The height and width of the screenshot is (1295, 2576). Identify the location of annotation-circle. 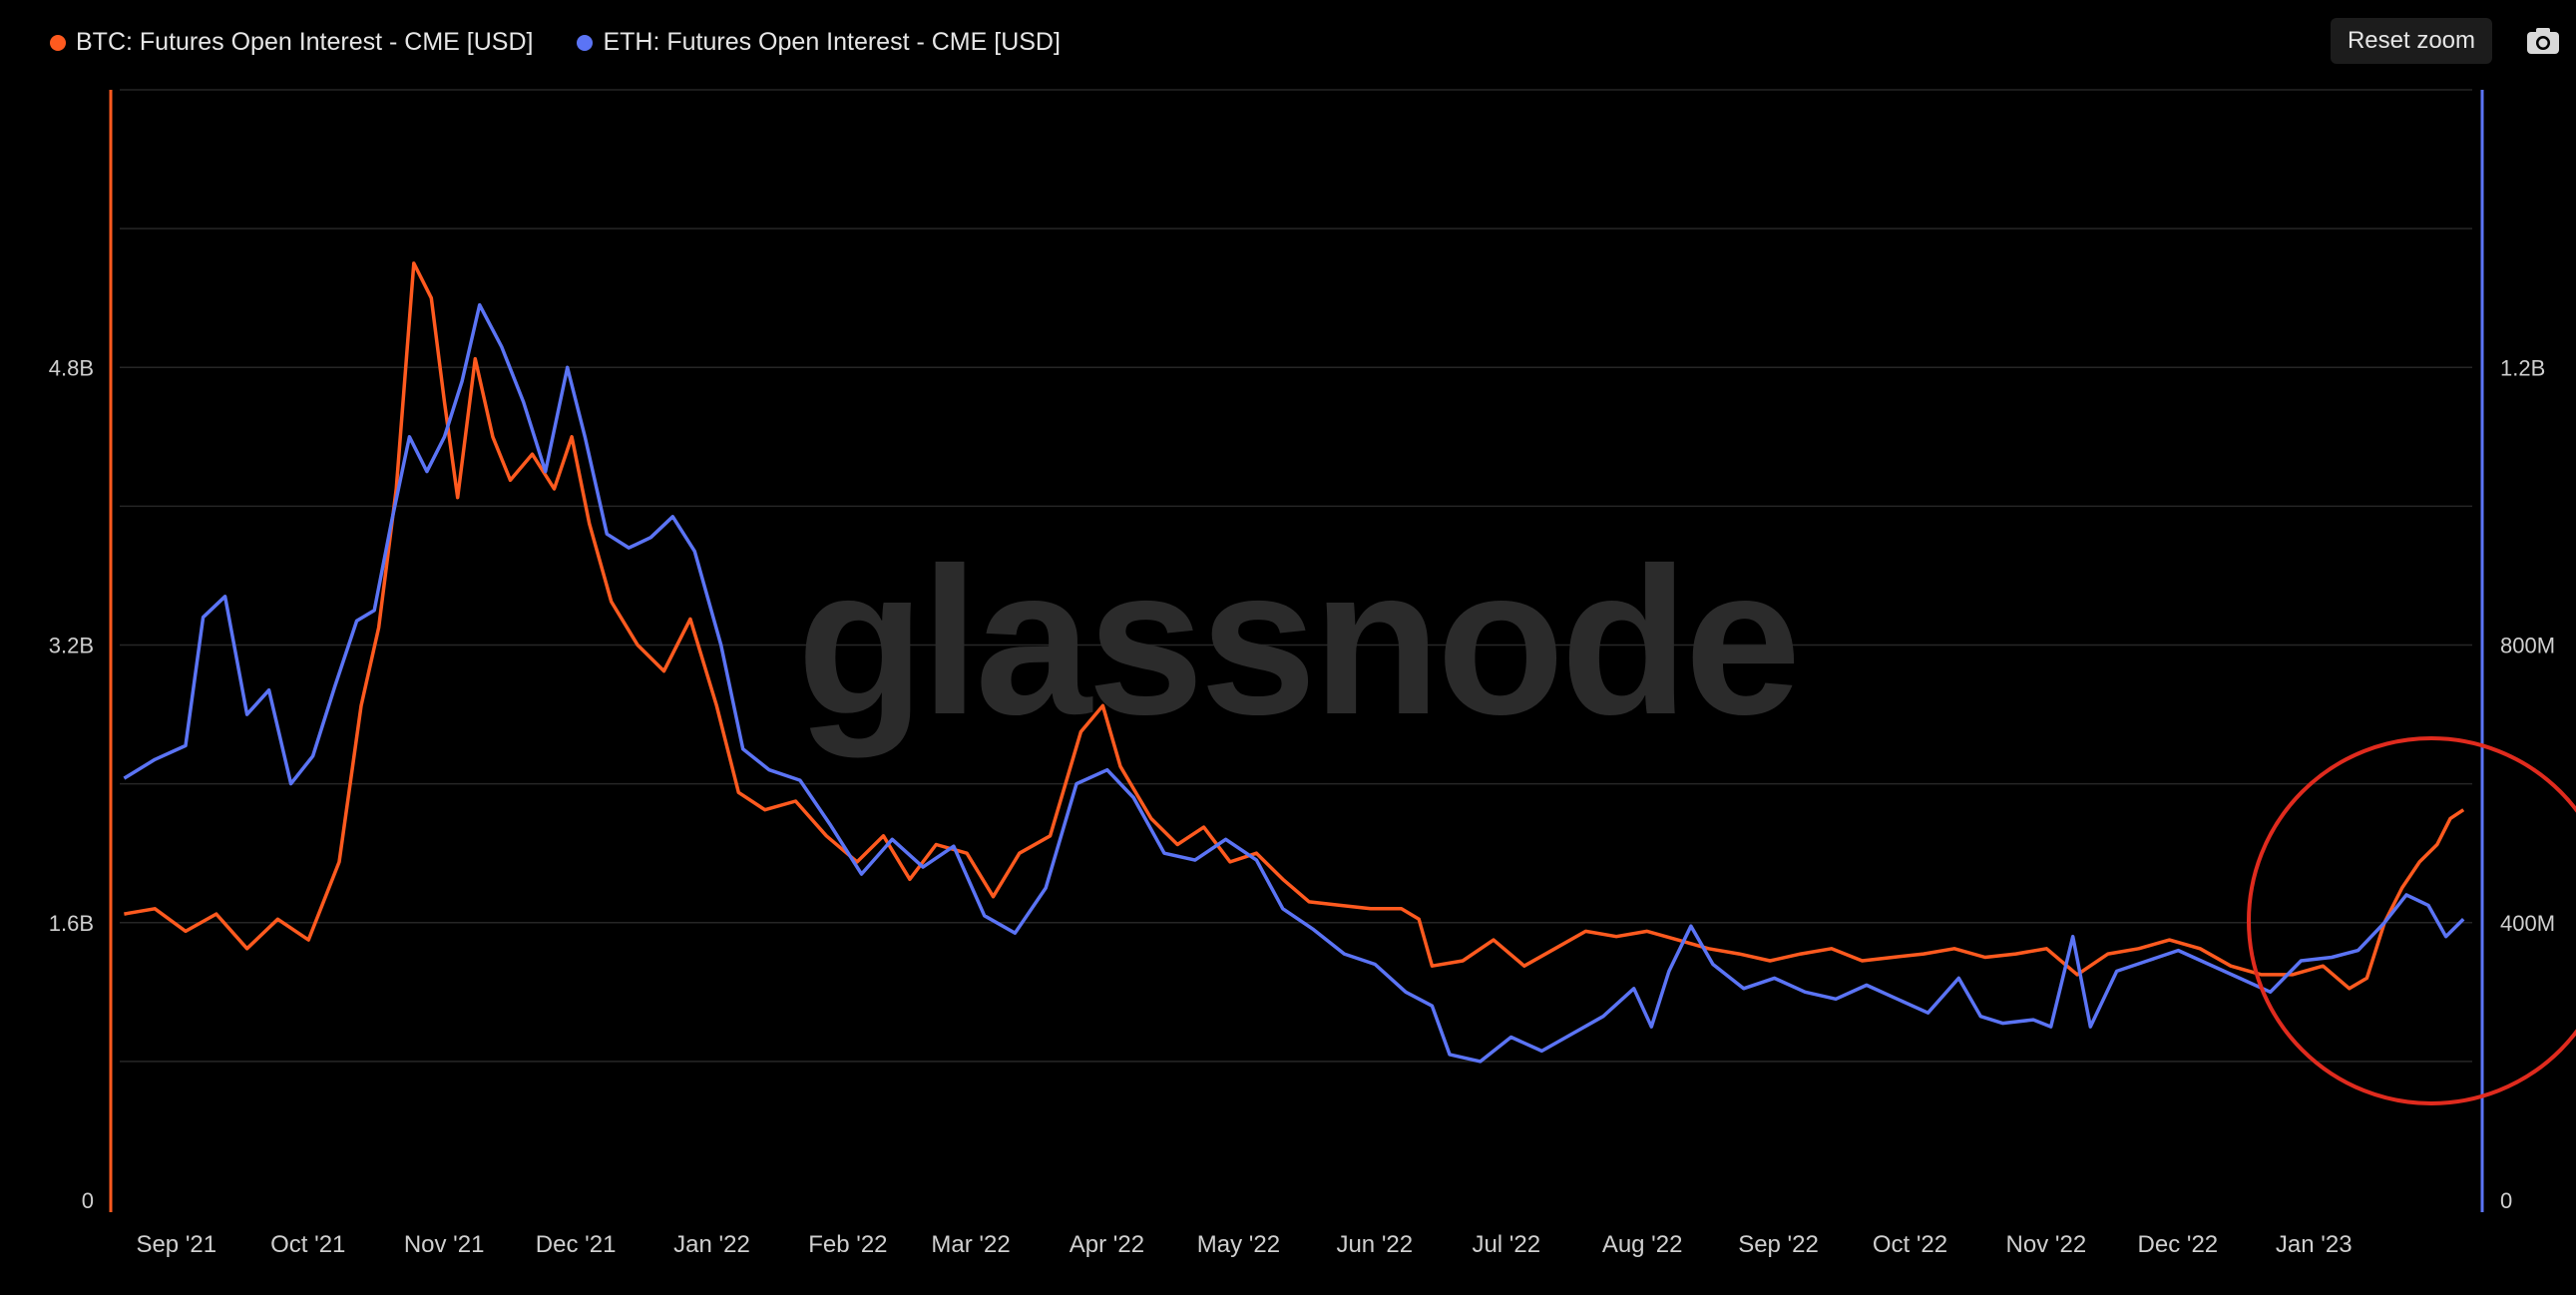
(2411, 920).